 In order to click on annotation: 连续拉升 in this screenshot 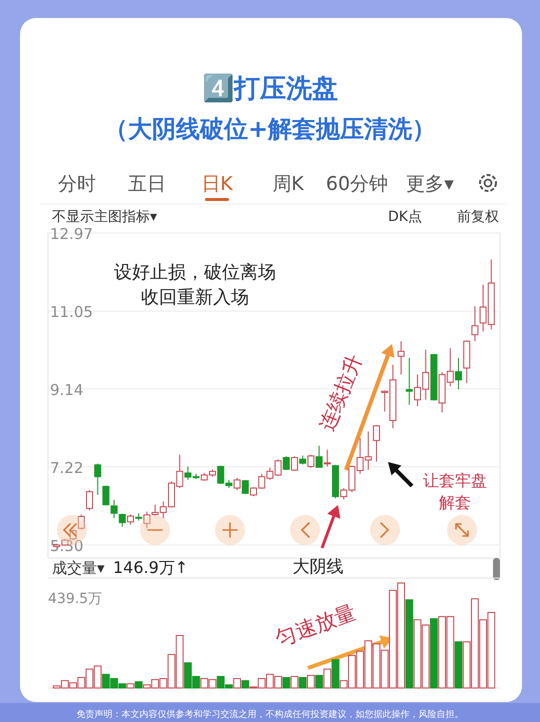, I will do `click(340, 392)`.